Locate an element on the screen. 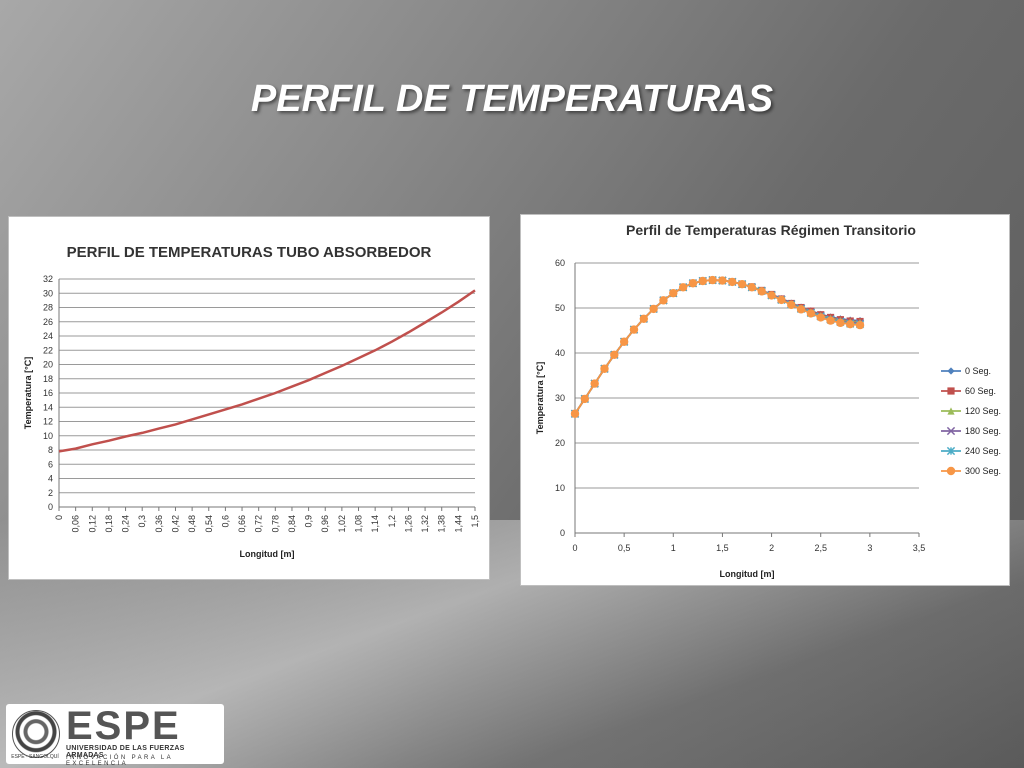 This screenshot has height=768, width=1024. x-tick-label: 0,06 is located at coordinates (76, 524).